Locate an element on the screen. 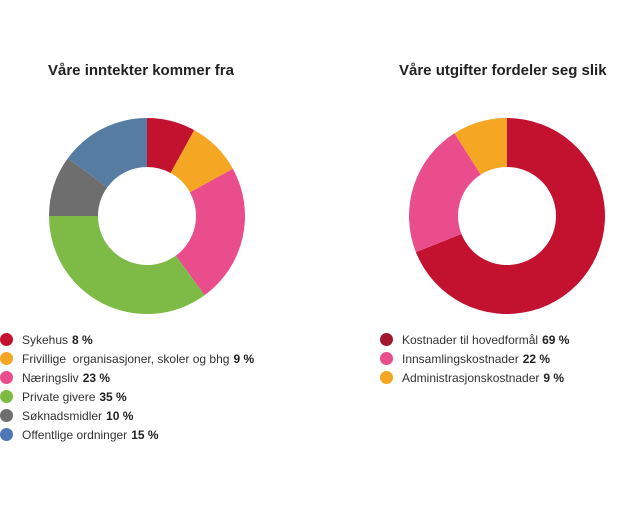  legend-value: 35 % is located at coordinates (113, 396).